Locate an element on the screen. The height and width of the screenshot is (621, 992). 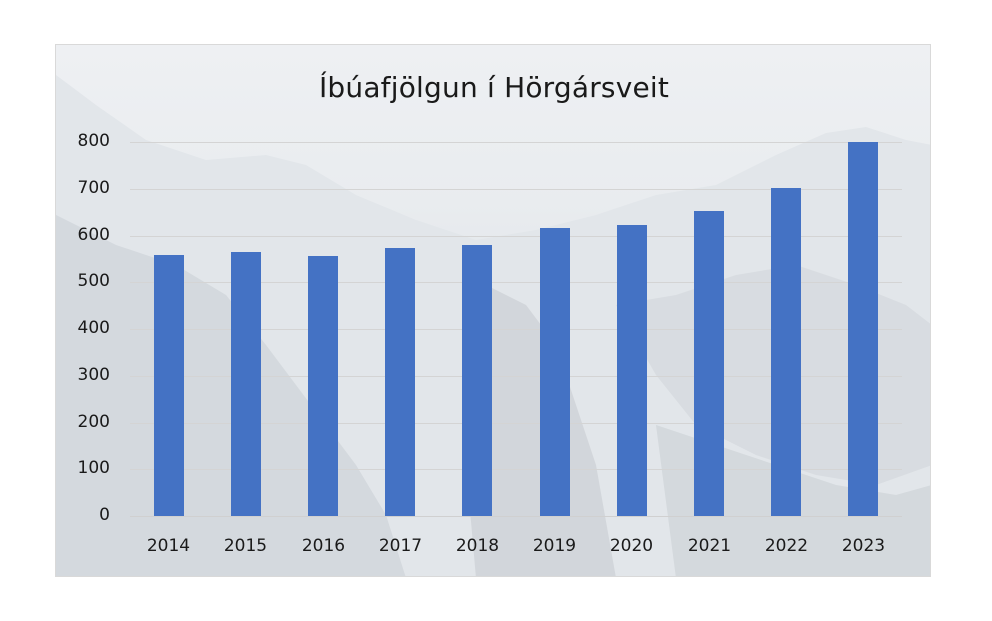
y-axis-tick-label: 500 is located at coordinates (93, 281).